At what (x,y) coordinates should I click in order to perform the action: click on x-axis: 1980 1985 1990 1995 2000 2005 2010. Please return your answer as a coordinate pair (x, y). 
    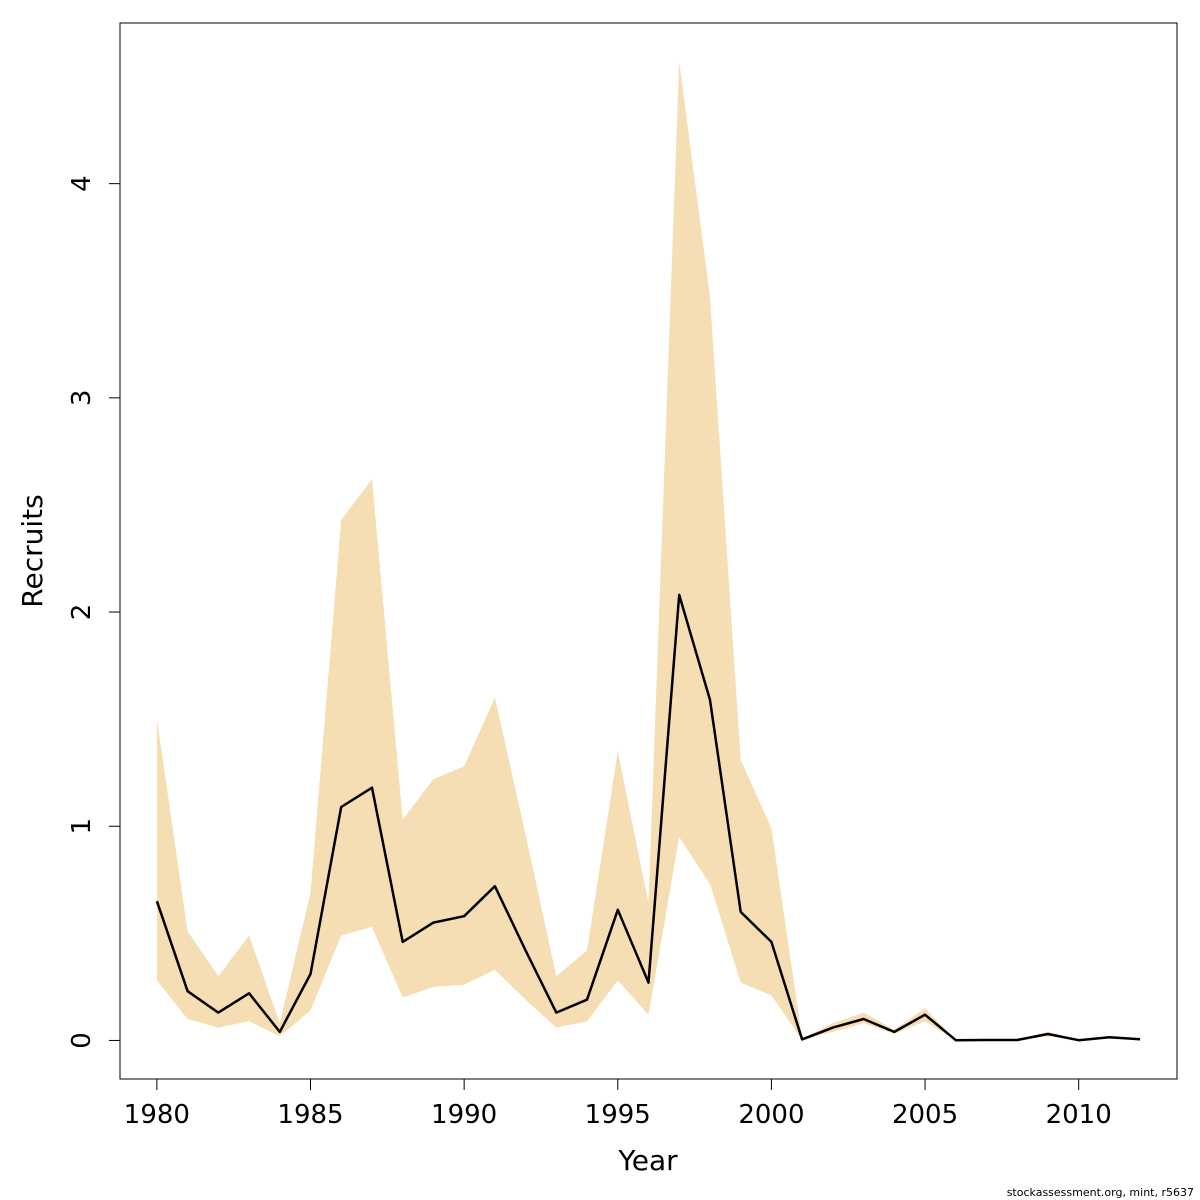
    Looking at the image, I should click on (618, 1104).